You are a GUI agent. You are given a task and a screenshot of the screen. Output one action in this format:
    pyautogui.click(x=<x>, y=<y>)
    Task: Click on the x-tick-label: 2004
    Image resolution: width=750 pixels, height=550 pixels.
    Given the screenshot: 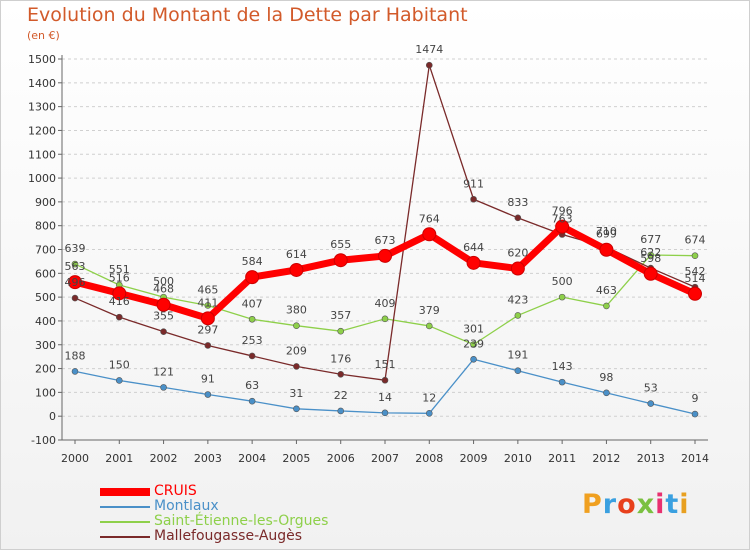 What is the action you would take?
    pyautogui.click(x=252, y=458)
    